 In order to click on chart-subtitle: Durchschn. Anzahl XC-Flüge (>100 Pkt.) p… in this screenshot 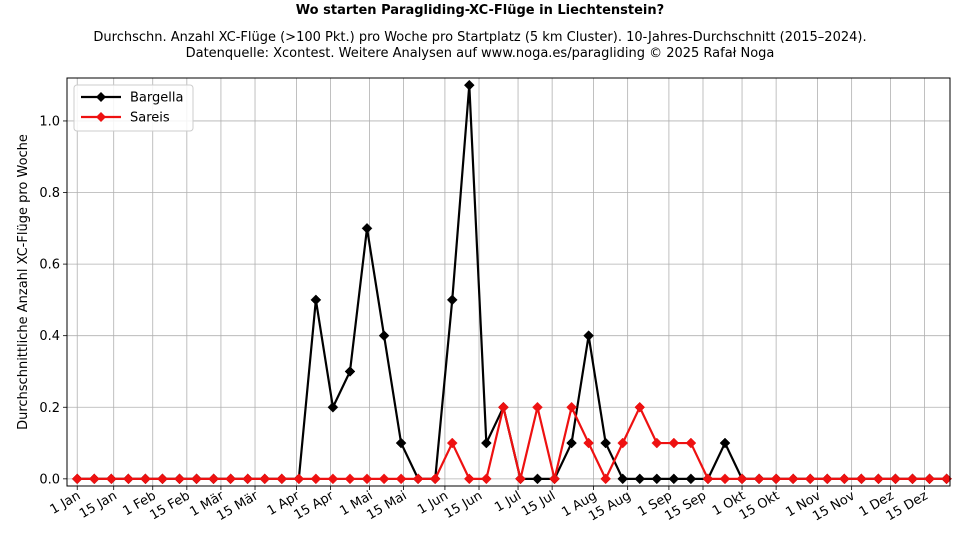, I will do `click(480, 46)`.